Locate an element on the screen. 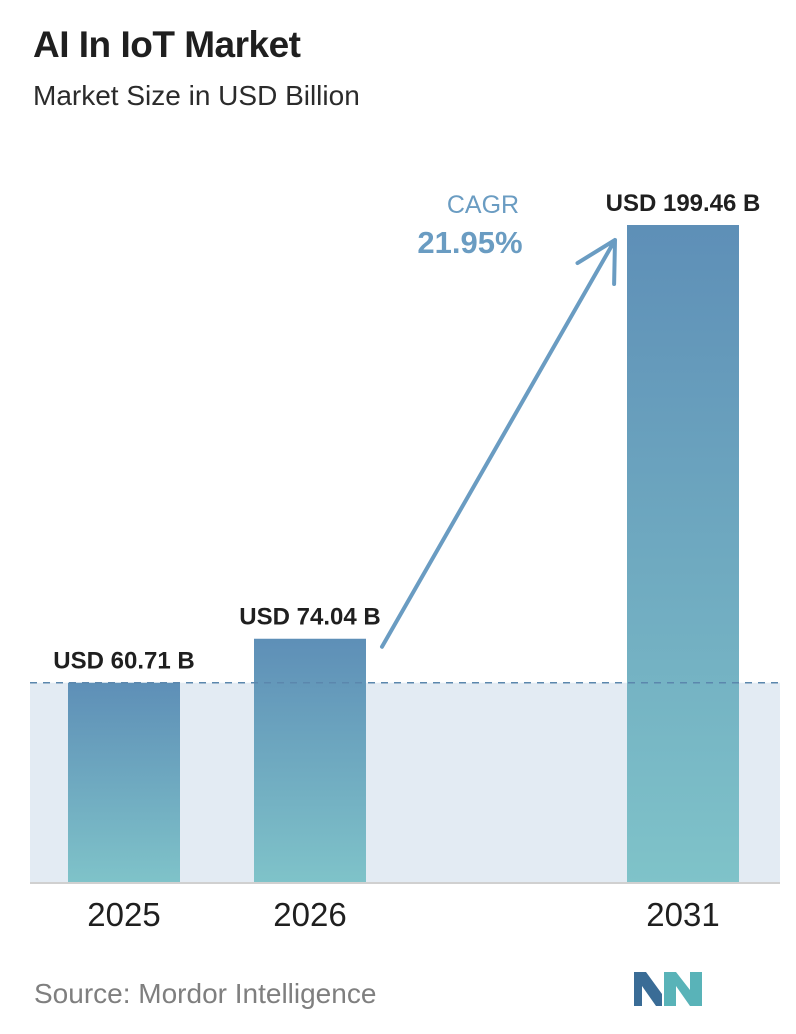  cagr-annotation: CAGR 21.95% is located at coordinates (498, 420).